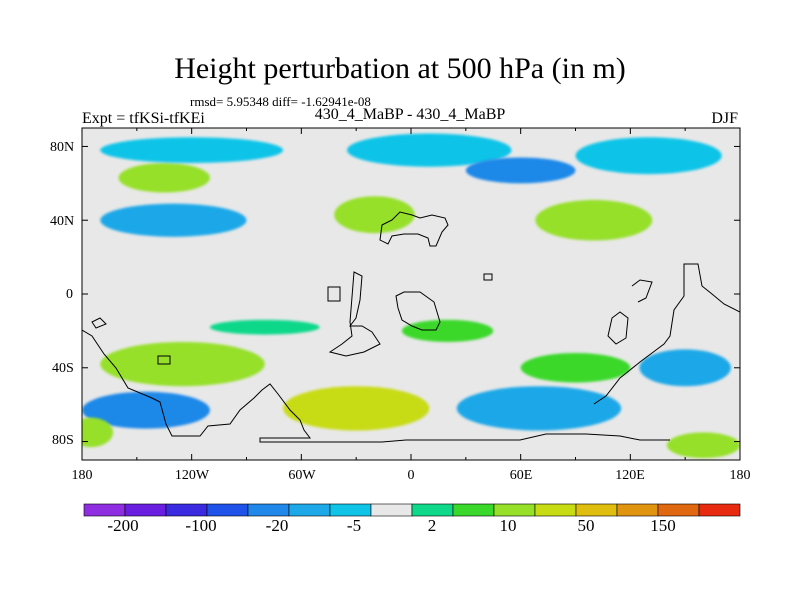 The image size is (800, 600). I want to click on xlabel-120E: 120E, so click(630, 475).